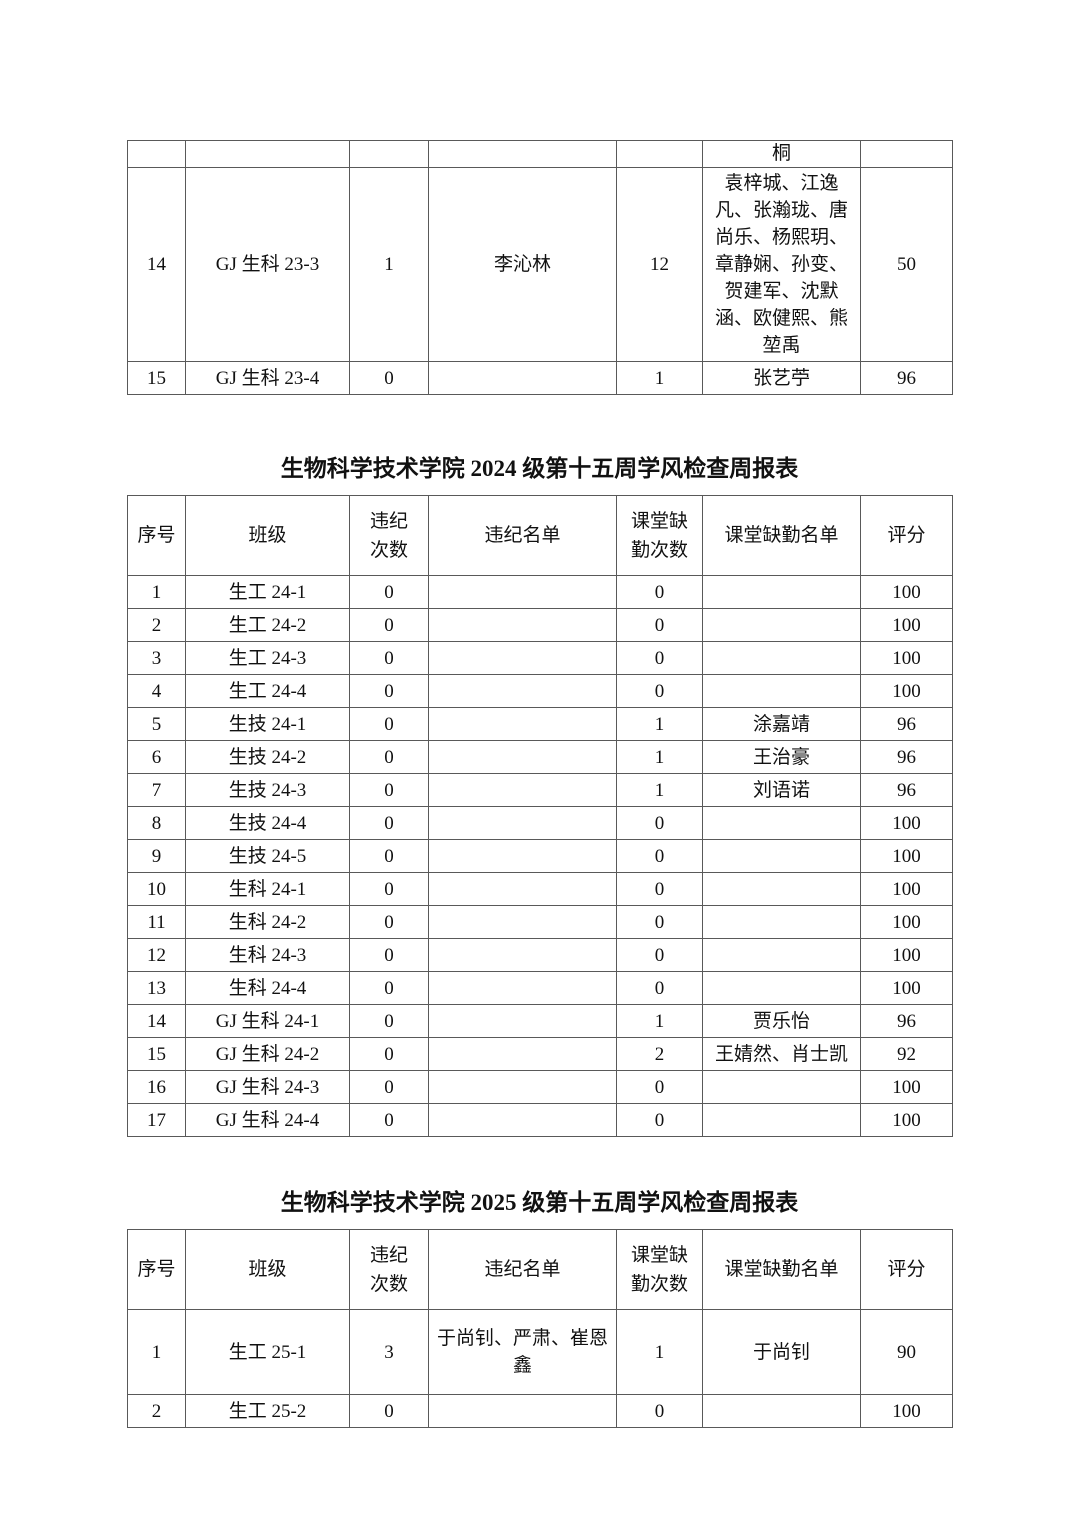 This screenshot has height=1520, width=1074. I want to click on cell-absences, so click(659, 154).